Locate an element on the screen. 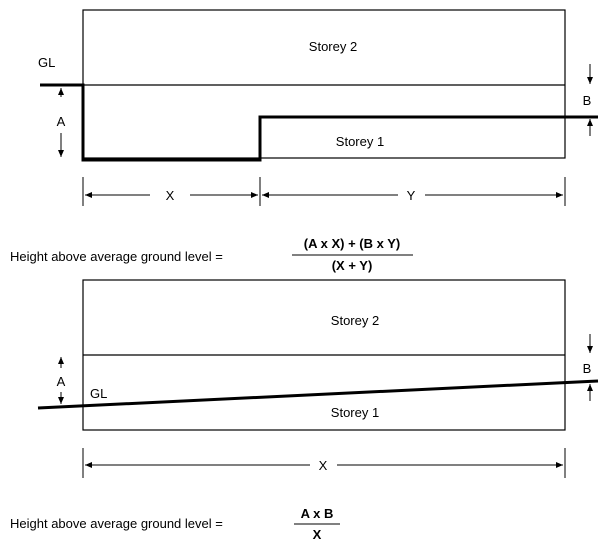 The height and width of the screenshot is (549, 599). bottom-dim-b-label: B is located at coordinates (587, 368).